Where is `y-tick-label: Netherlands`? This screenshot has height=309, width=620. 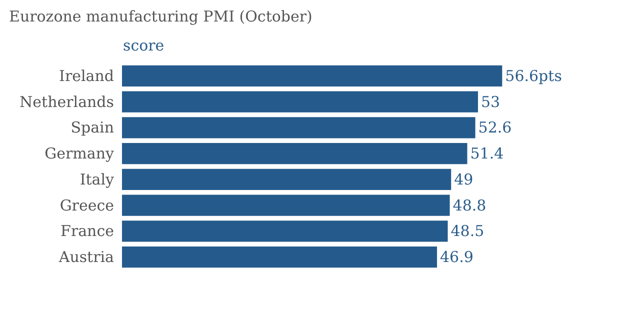 y-tick-label: Netherlands is located at coordinates (67, 101).